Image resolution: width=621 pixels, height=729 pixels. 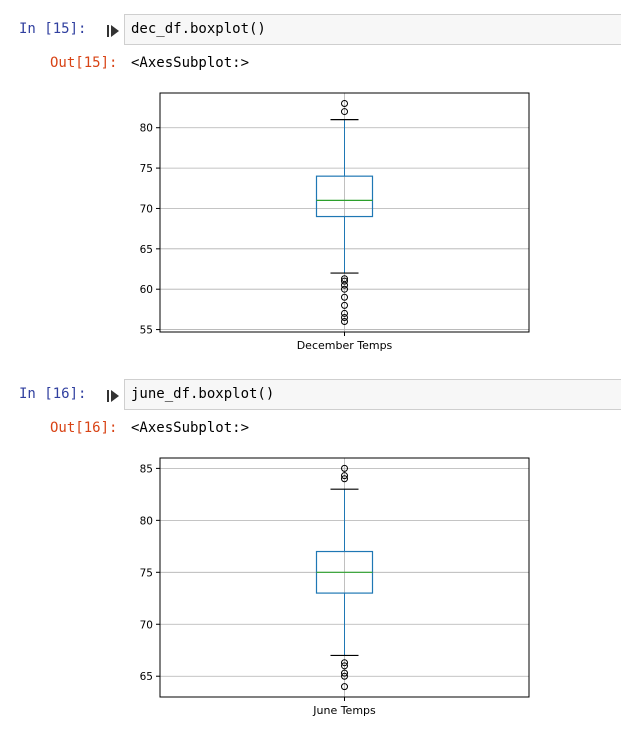 I want to click on y-tick-label: 55, so click(x=146, y=331).